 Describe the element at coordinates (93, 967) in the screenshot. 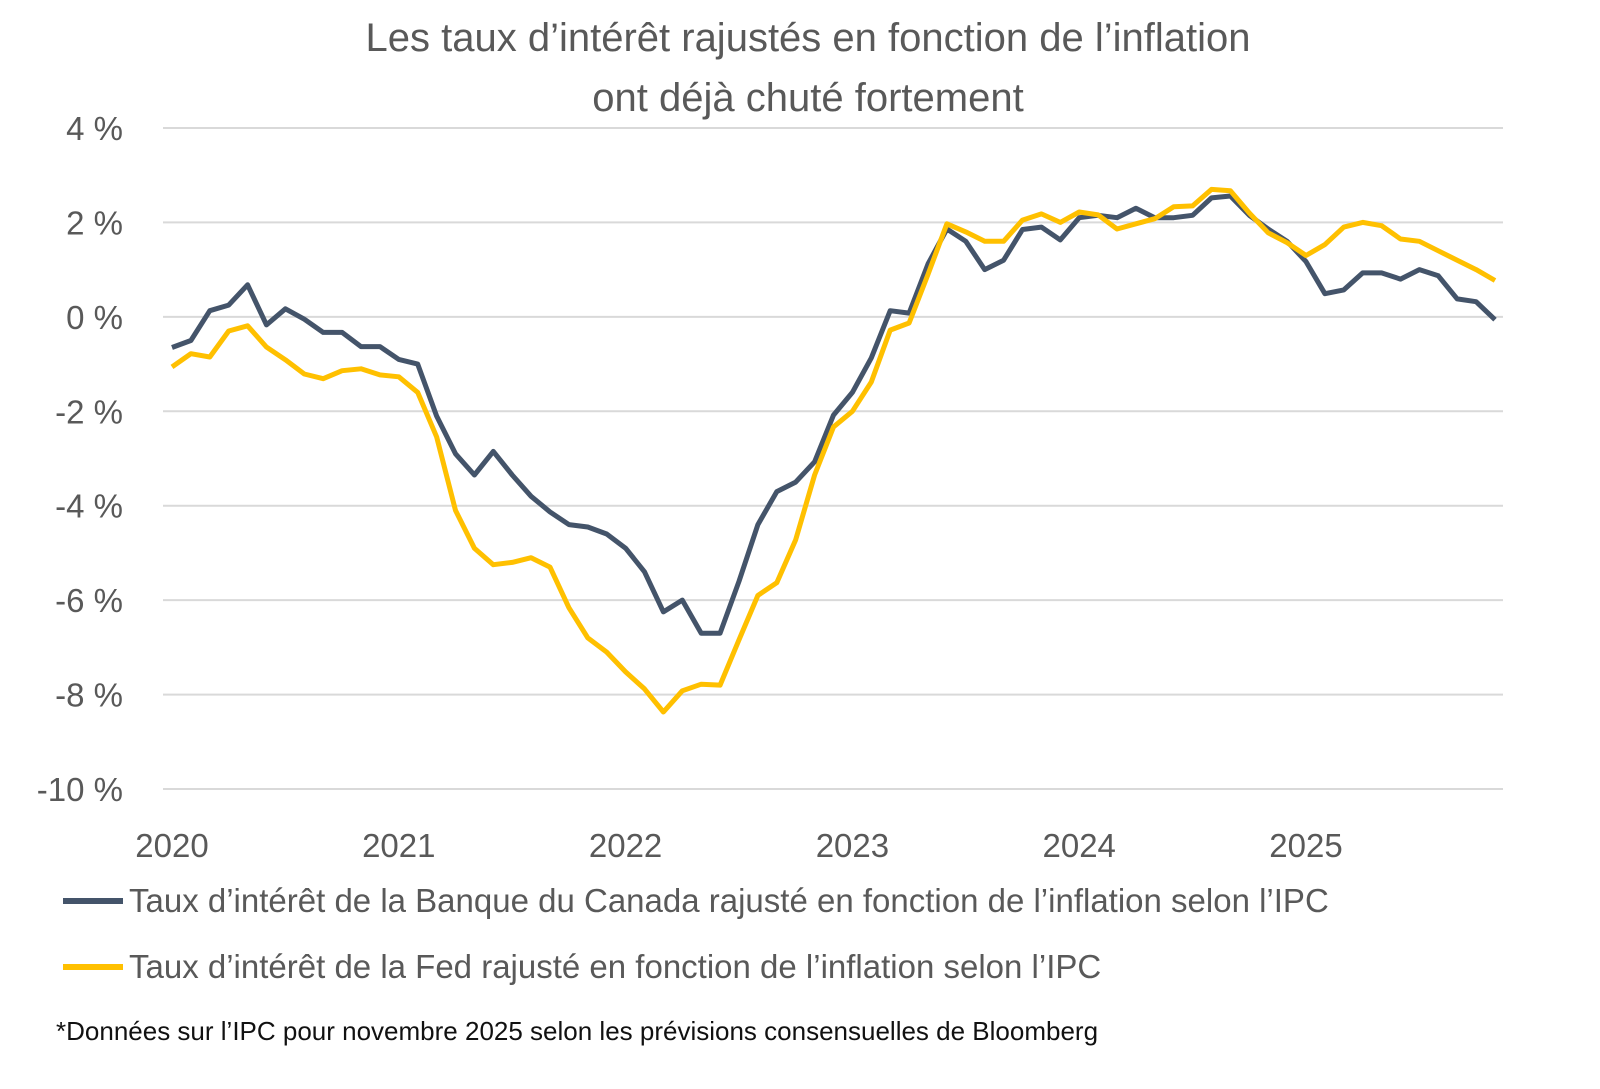

I see `legend-swatch-fed` at that location.